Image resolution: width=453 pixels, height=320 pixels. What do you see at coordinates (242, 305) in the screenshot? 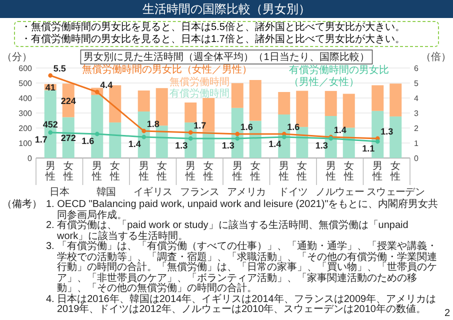
I see `text: 4. 日本は2016年、韓国は2014年、イギリスは2014年、フランスは2009年、アメリカは2019年、ドイツは2012年、ノルウェーは2010年、スウェーデンは2010年の数値。` at bounding box center [242, 305].